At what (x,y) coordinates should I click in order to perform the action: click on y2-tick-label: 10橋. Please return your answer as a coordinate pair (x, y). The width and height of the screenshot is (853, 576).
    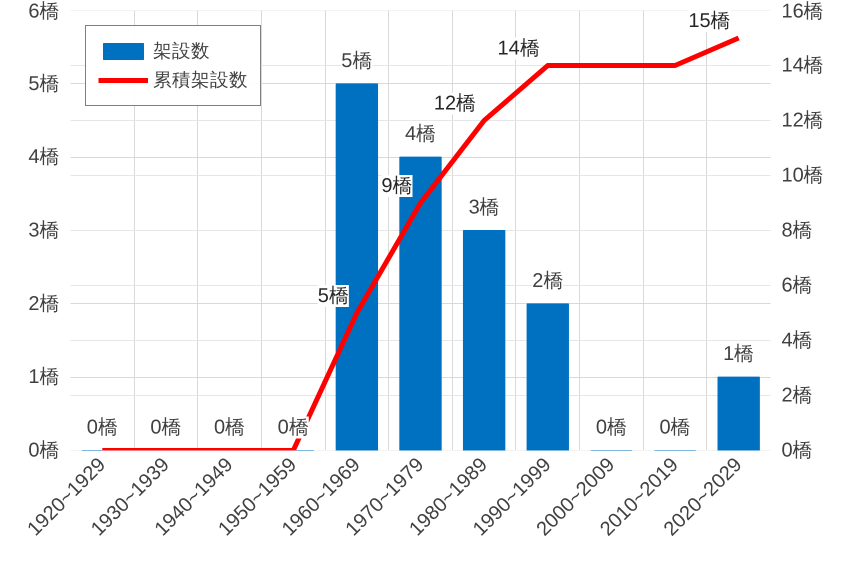
    Looking at the image, I should click on (803, 175).